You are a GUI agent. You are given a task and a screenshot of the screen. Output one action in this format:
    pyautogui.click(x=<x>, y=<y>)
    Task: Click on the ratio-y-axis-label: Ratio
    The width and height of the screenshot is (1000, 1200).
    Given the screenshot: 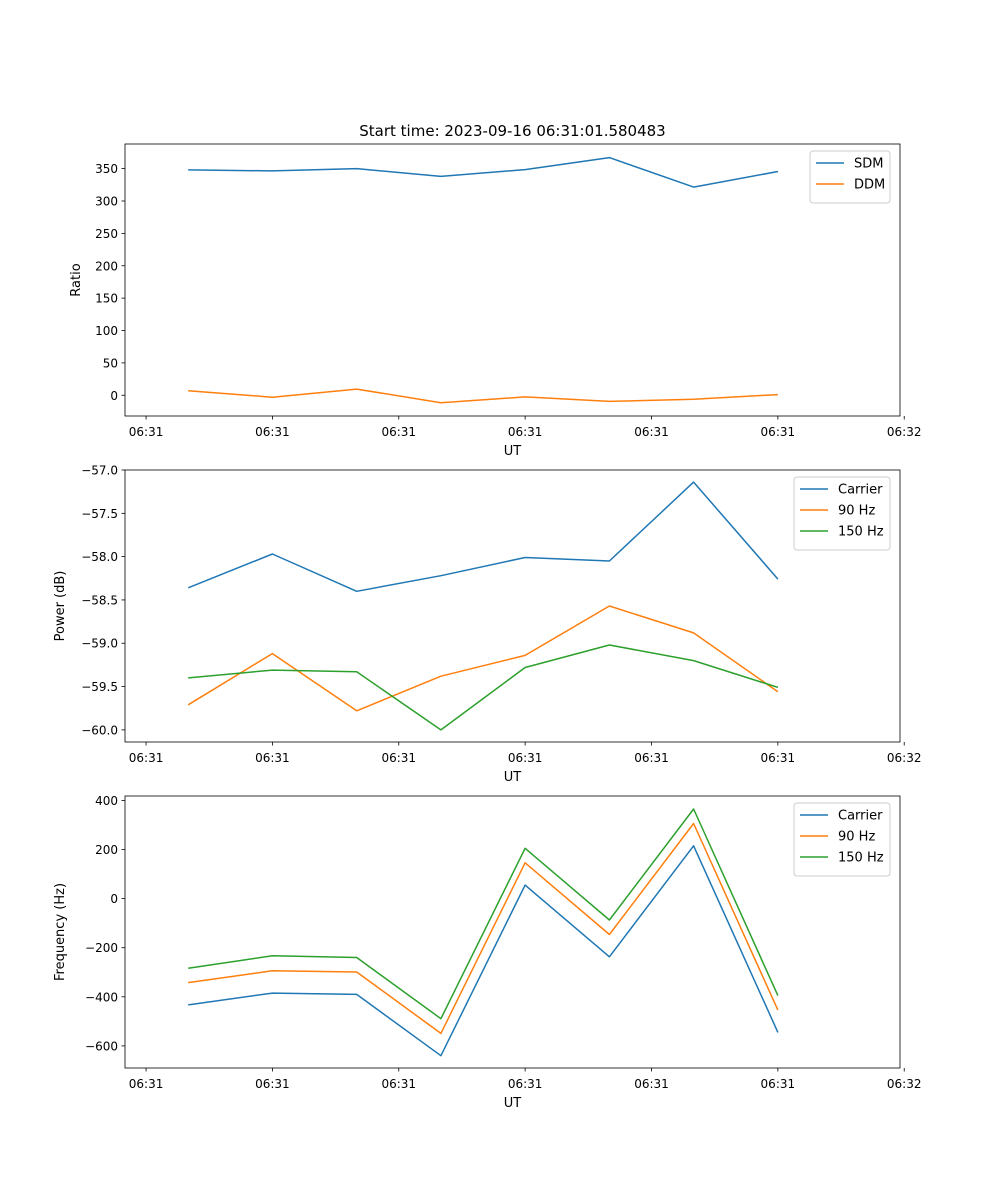 What is the action you would take?
    pyautogui.click(x=76, y=279)
    